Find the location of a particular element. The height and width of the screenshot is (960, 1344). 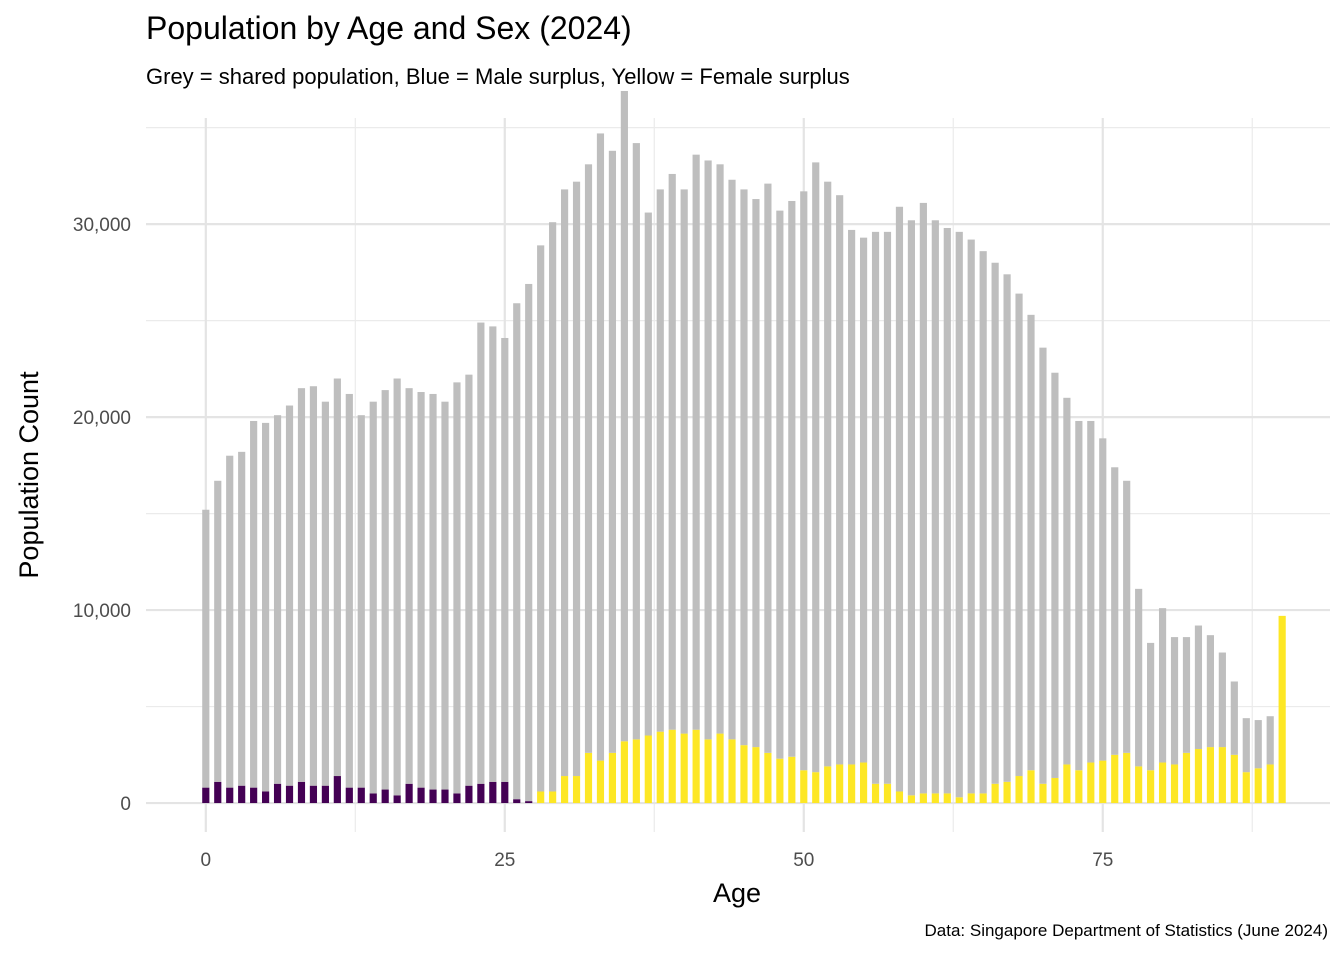

x-tick-label: 0 is located at coordinates (206, 860).